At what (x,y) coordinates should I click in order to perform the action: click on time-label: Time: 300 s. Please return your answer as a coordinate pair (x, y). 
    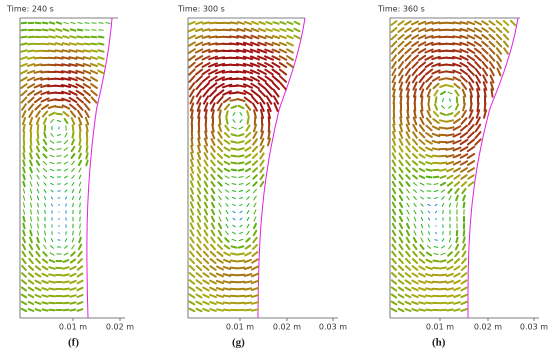
    Looking at the image, I should click on (201, 9).